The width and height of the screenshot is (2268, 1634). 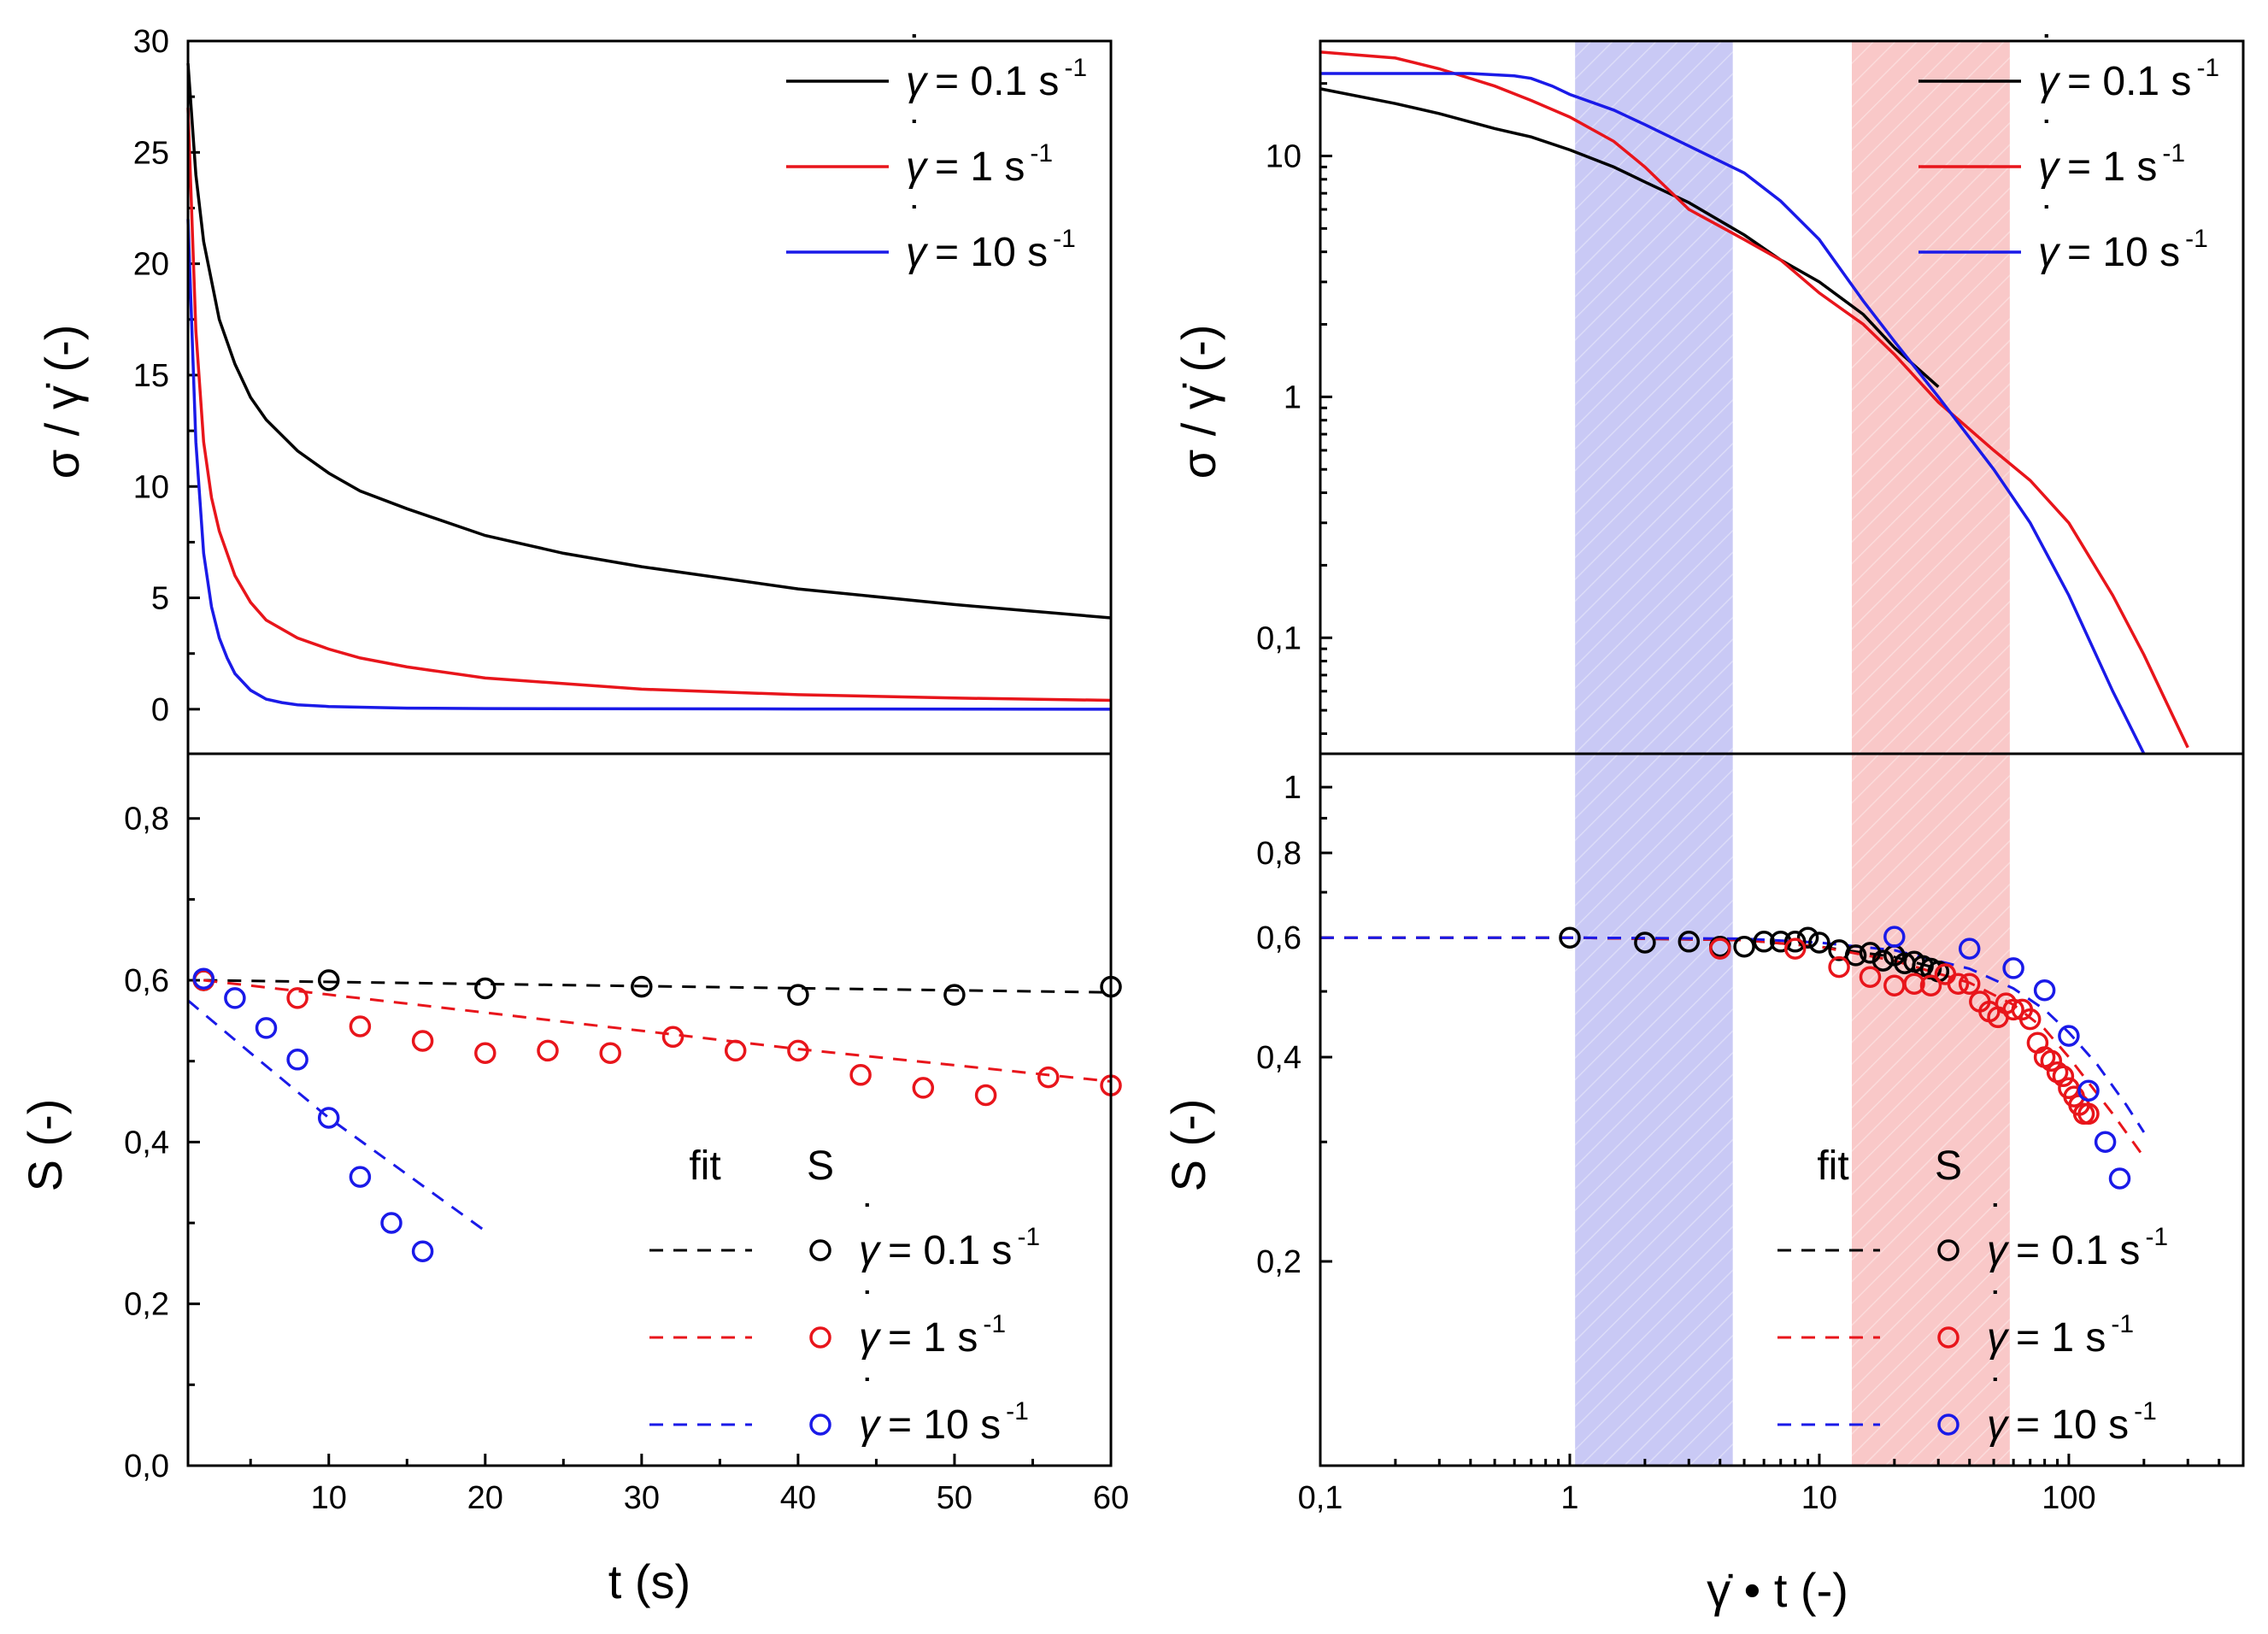 I want to click on top-left-ytick-label-5: 25, so click(x=151, y=153).